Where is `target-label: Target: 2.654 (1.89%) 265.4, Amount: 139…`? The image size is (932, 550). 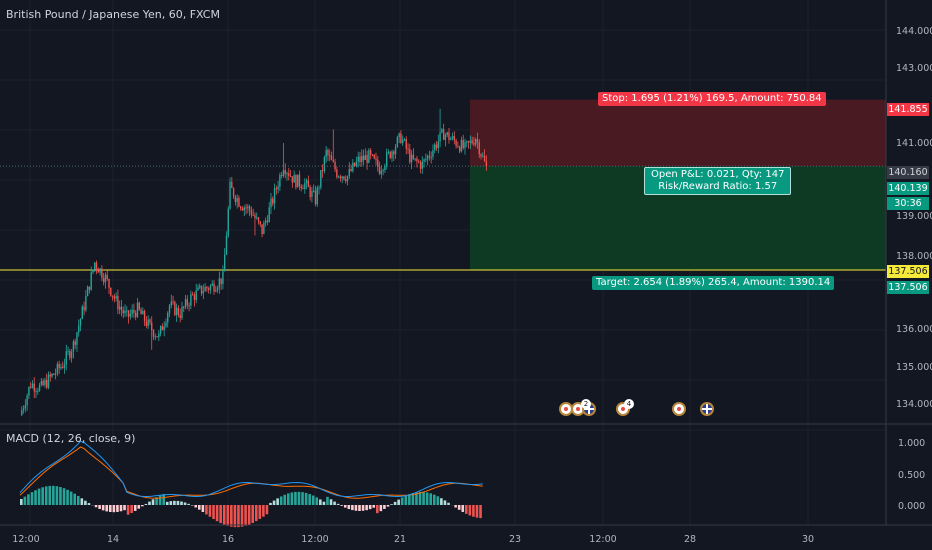 target-label: Target: 2.654 (1.89%) 265.4, Amount: 139… is located at coordinates (713, 283).